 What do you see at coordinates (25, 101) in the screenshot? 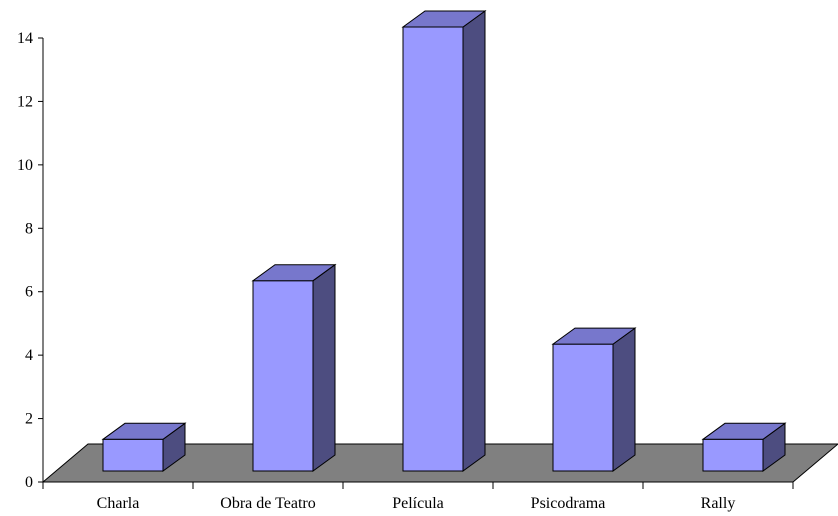
I see `y-tick-label: 12` at bounding box center [25, 101].